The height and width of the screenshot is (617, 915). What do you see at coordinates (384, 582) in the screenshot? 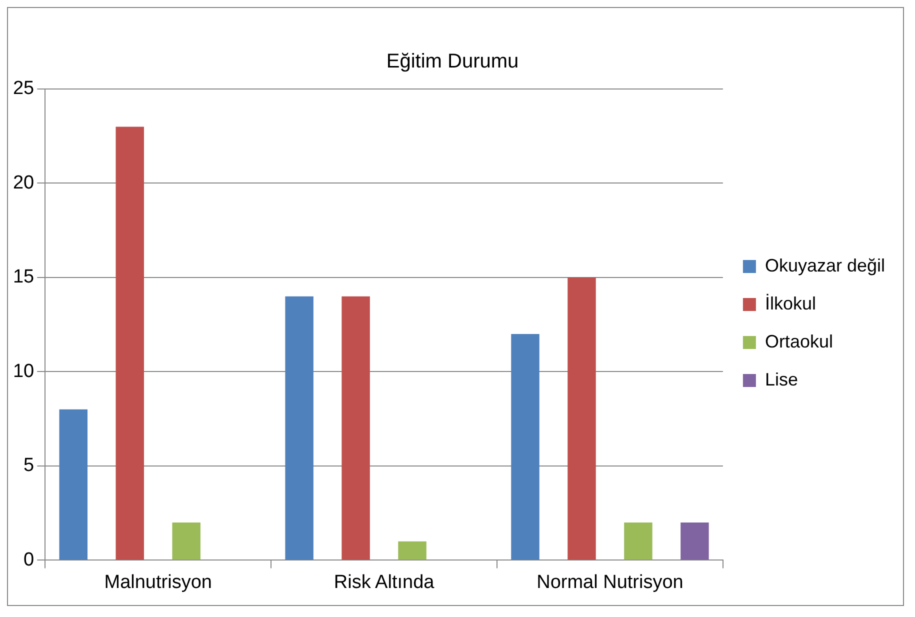
I see `x-tick-label: Risk Altında` at bounding box center [384, 582].